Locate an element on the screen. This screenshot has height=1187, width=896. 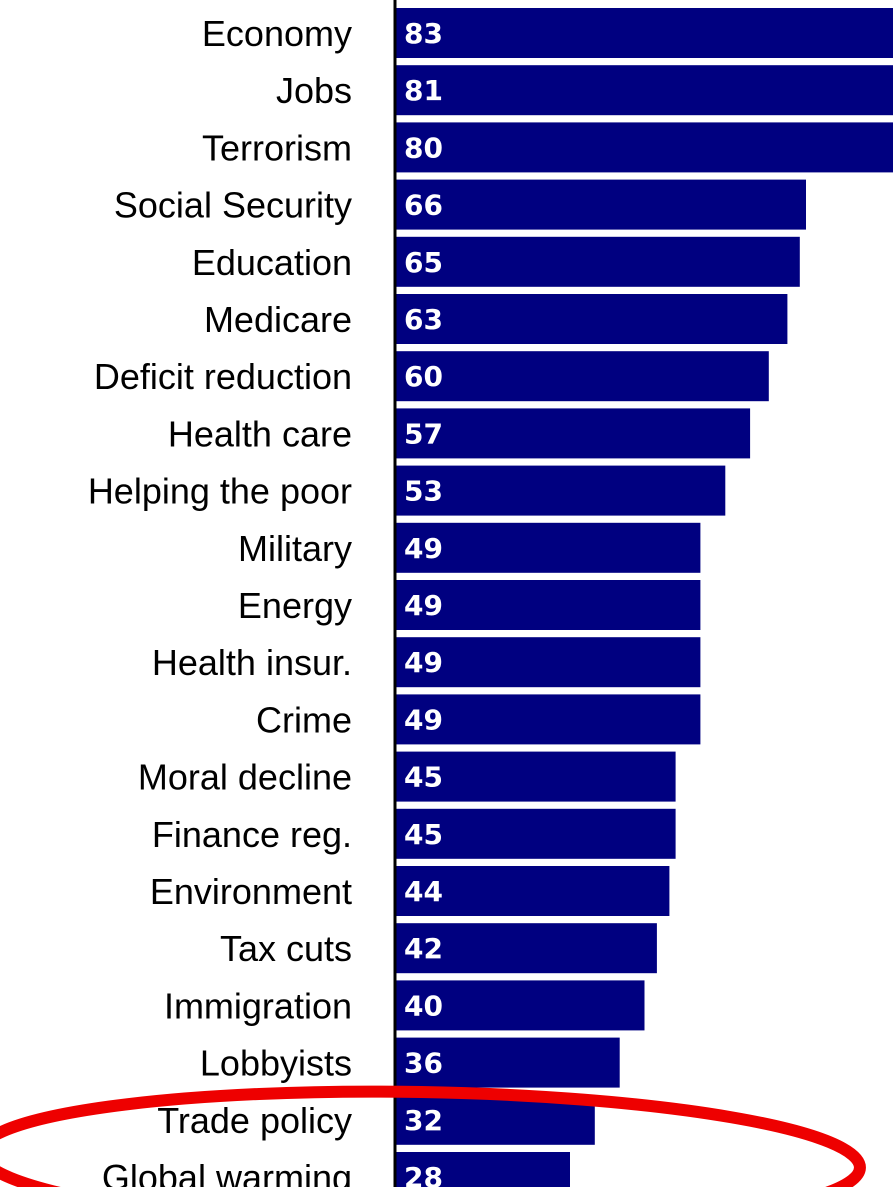
bar-value-label: 66 is located at coordinates (423, 205).